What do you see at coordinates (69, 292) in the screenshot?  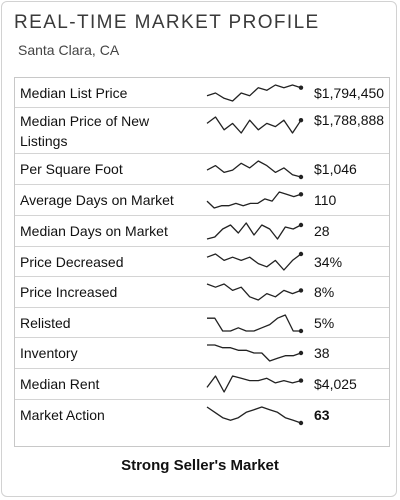 I see `row-label: Price Increased` at bounding box center [69, 292].